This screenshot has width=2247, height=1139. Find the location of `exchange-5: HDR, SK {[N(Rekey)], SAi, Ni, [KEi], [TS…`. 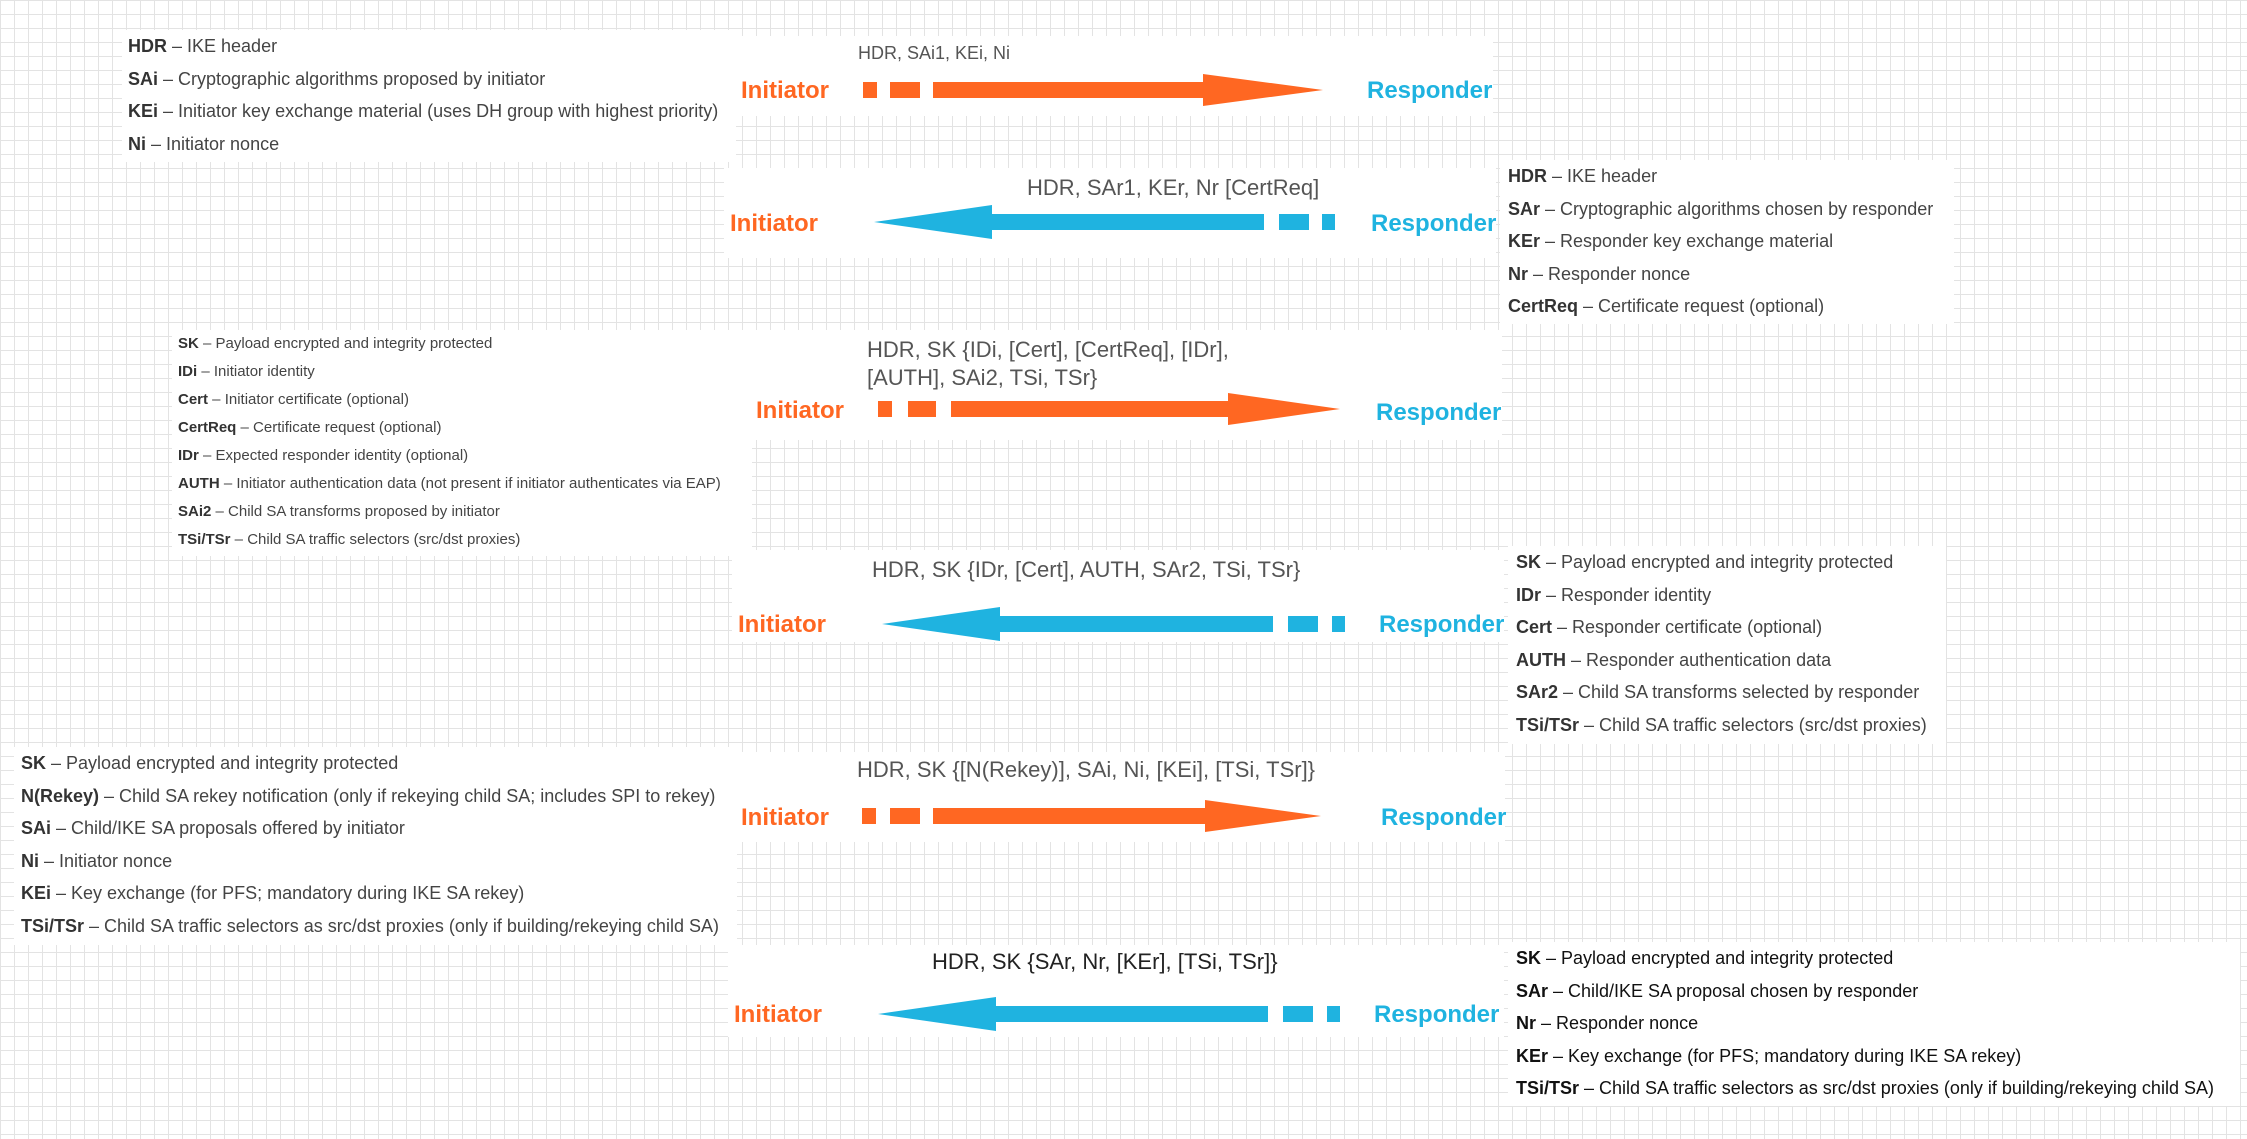

exchange-5: HDR, SK {[N(Rekey)], SAi, Ni, [KEi], [TS… is located at coordinates (1120, 797).